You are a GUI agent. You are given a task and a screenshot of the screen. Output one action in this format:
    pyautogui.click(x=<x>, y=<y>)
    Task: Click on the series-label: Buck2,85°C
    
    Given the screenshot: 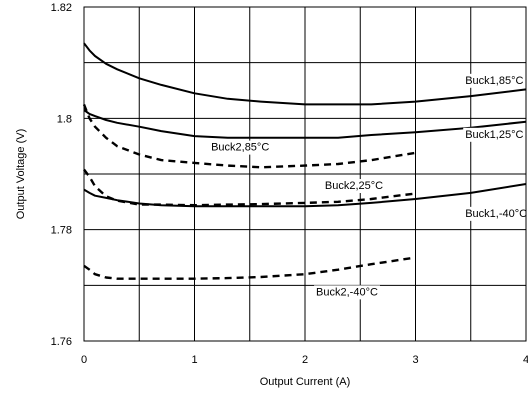 What is the action you would take?
    pyautogui.click(x=240, y=148)
    